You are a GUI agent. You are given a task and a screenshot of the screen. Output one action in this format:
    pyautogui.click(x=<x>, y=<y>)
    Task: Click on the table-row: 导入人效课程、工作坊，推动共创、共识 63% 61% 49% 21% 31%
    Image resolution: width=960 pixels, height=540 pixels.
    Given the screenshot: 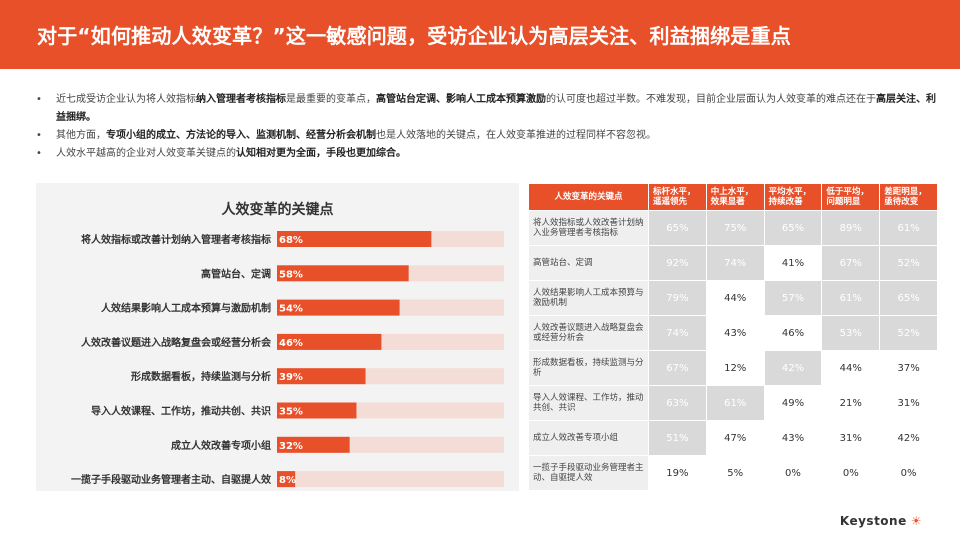 What is the action you would take?
    pyautogui.click(x=733, y=403)
    